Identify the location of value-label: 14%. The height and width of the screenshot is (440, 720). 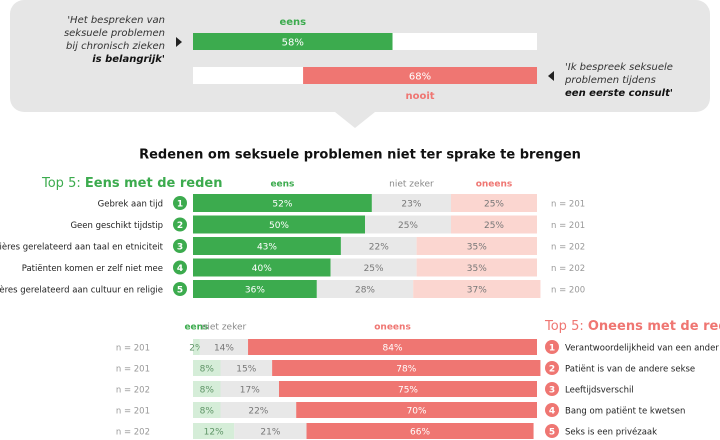
(224, 349).